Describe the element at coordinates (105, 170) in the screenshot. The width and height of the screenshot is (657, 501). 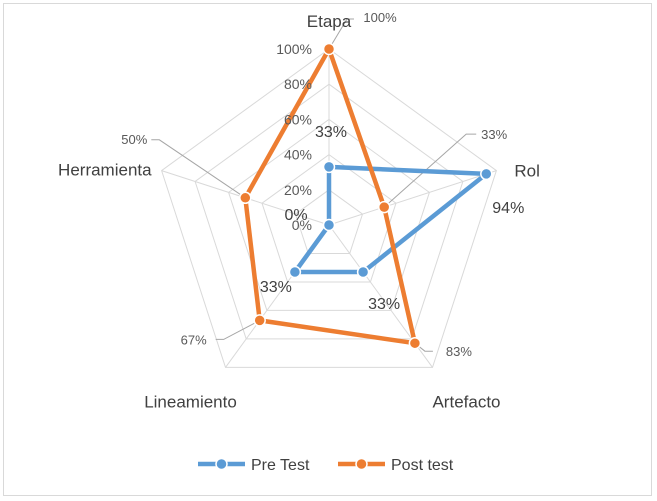
I see `category-label-herramienta: Herramienta` at that location.